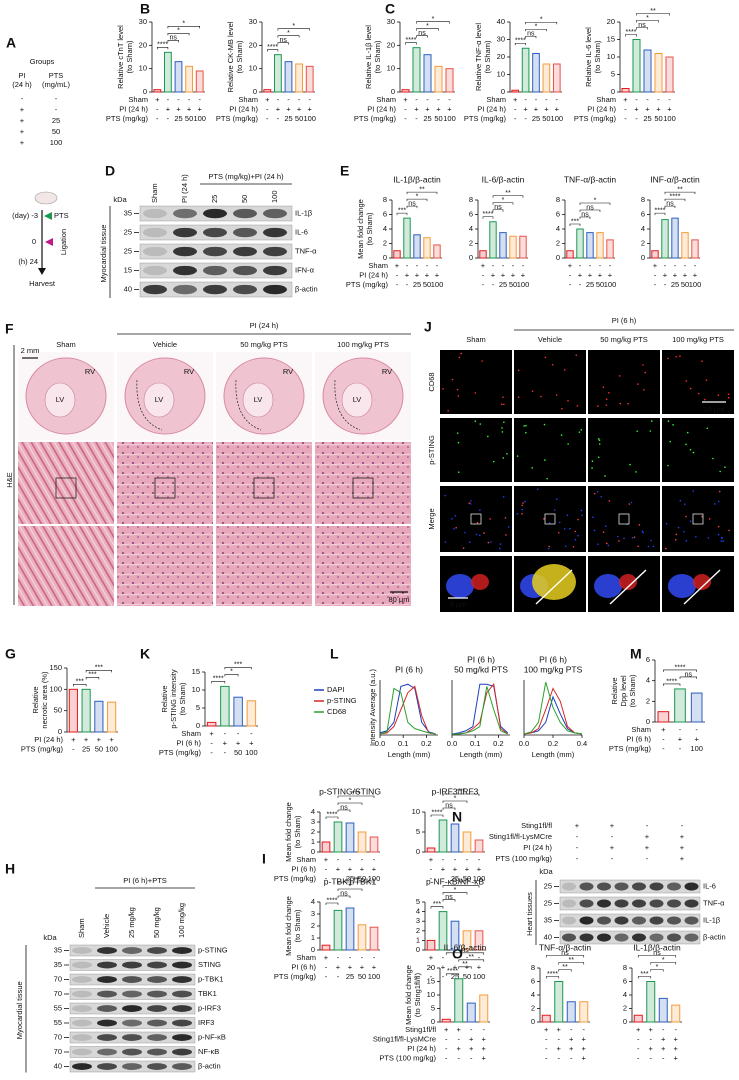 This screenshot has height=1080, width=739. What do you see at coordinates (30, 350) in the screenshot?
I see `scale-label: 2 mm` at bounding box center [30, 350].